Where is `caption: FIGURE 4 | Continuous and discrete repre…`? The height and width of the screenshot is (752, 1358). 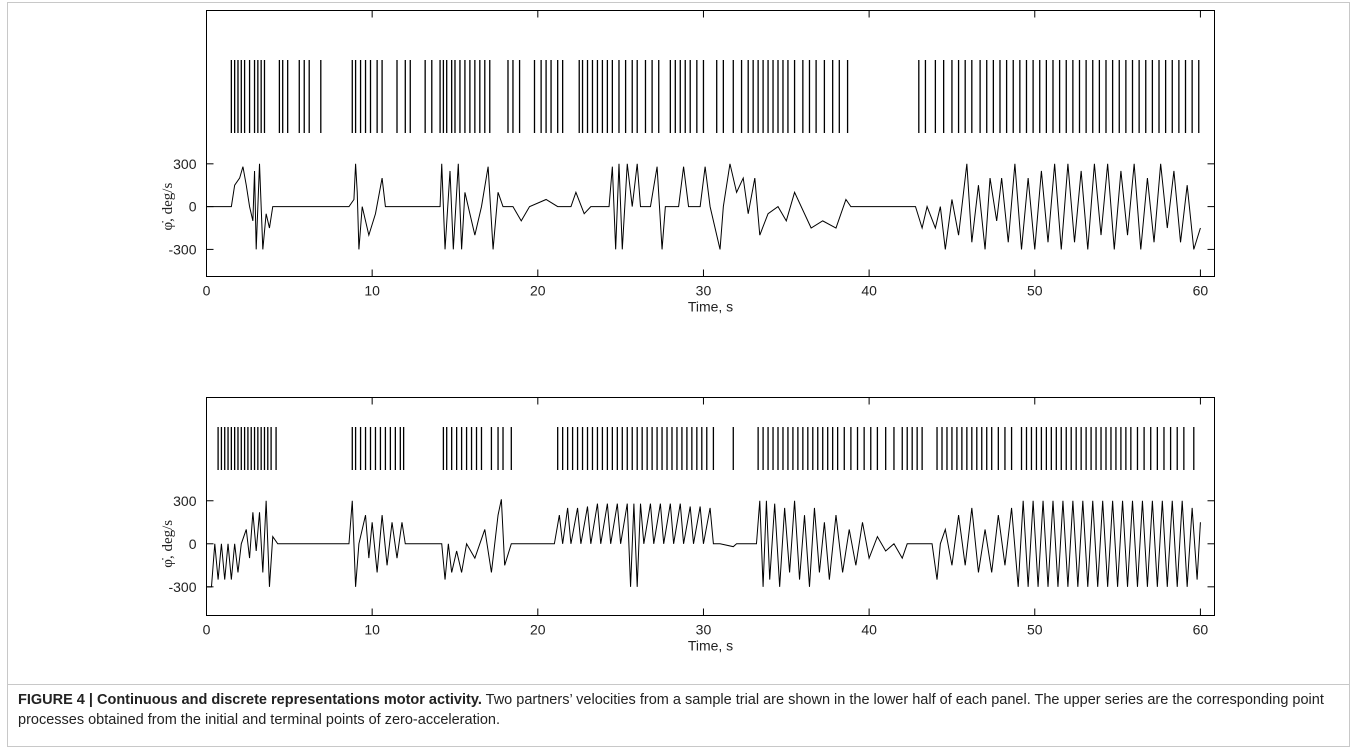 caption: FIGURE 4 | Continuous and discrete repre… is located at coordinates (679, 710).